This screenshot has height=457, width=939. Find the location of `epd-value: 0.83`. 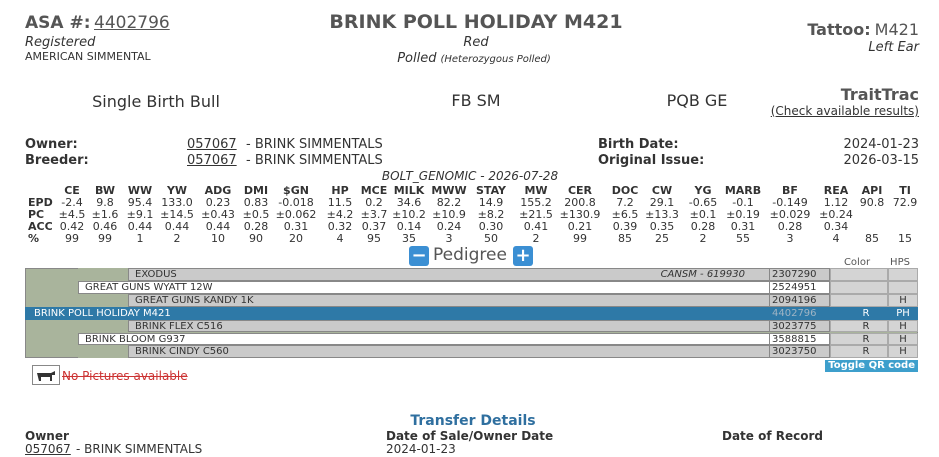

epd-value: 0.83 is located at coordinates (256, 202).